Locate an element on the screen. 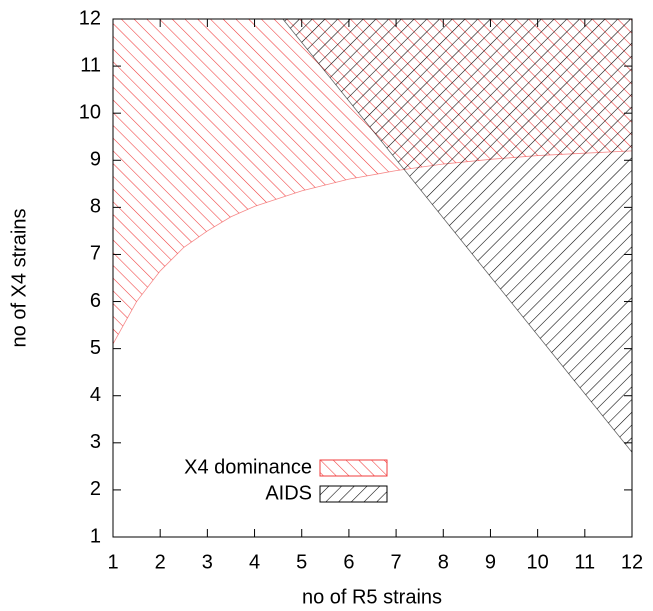  x-axis-label: no of R5 strains is located at coordinates (372, 597).